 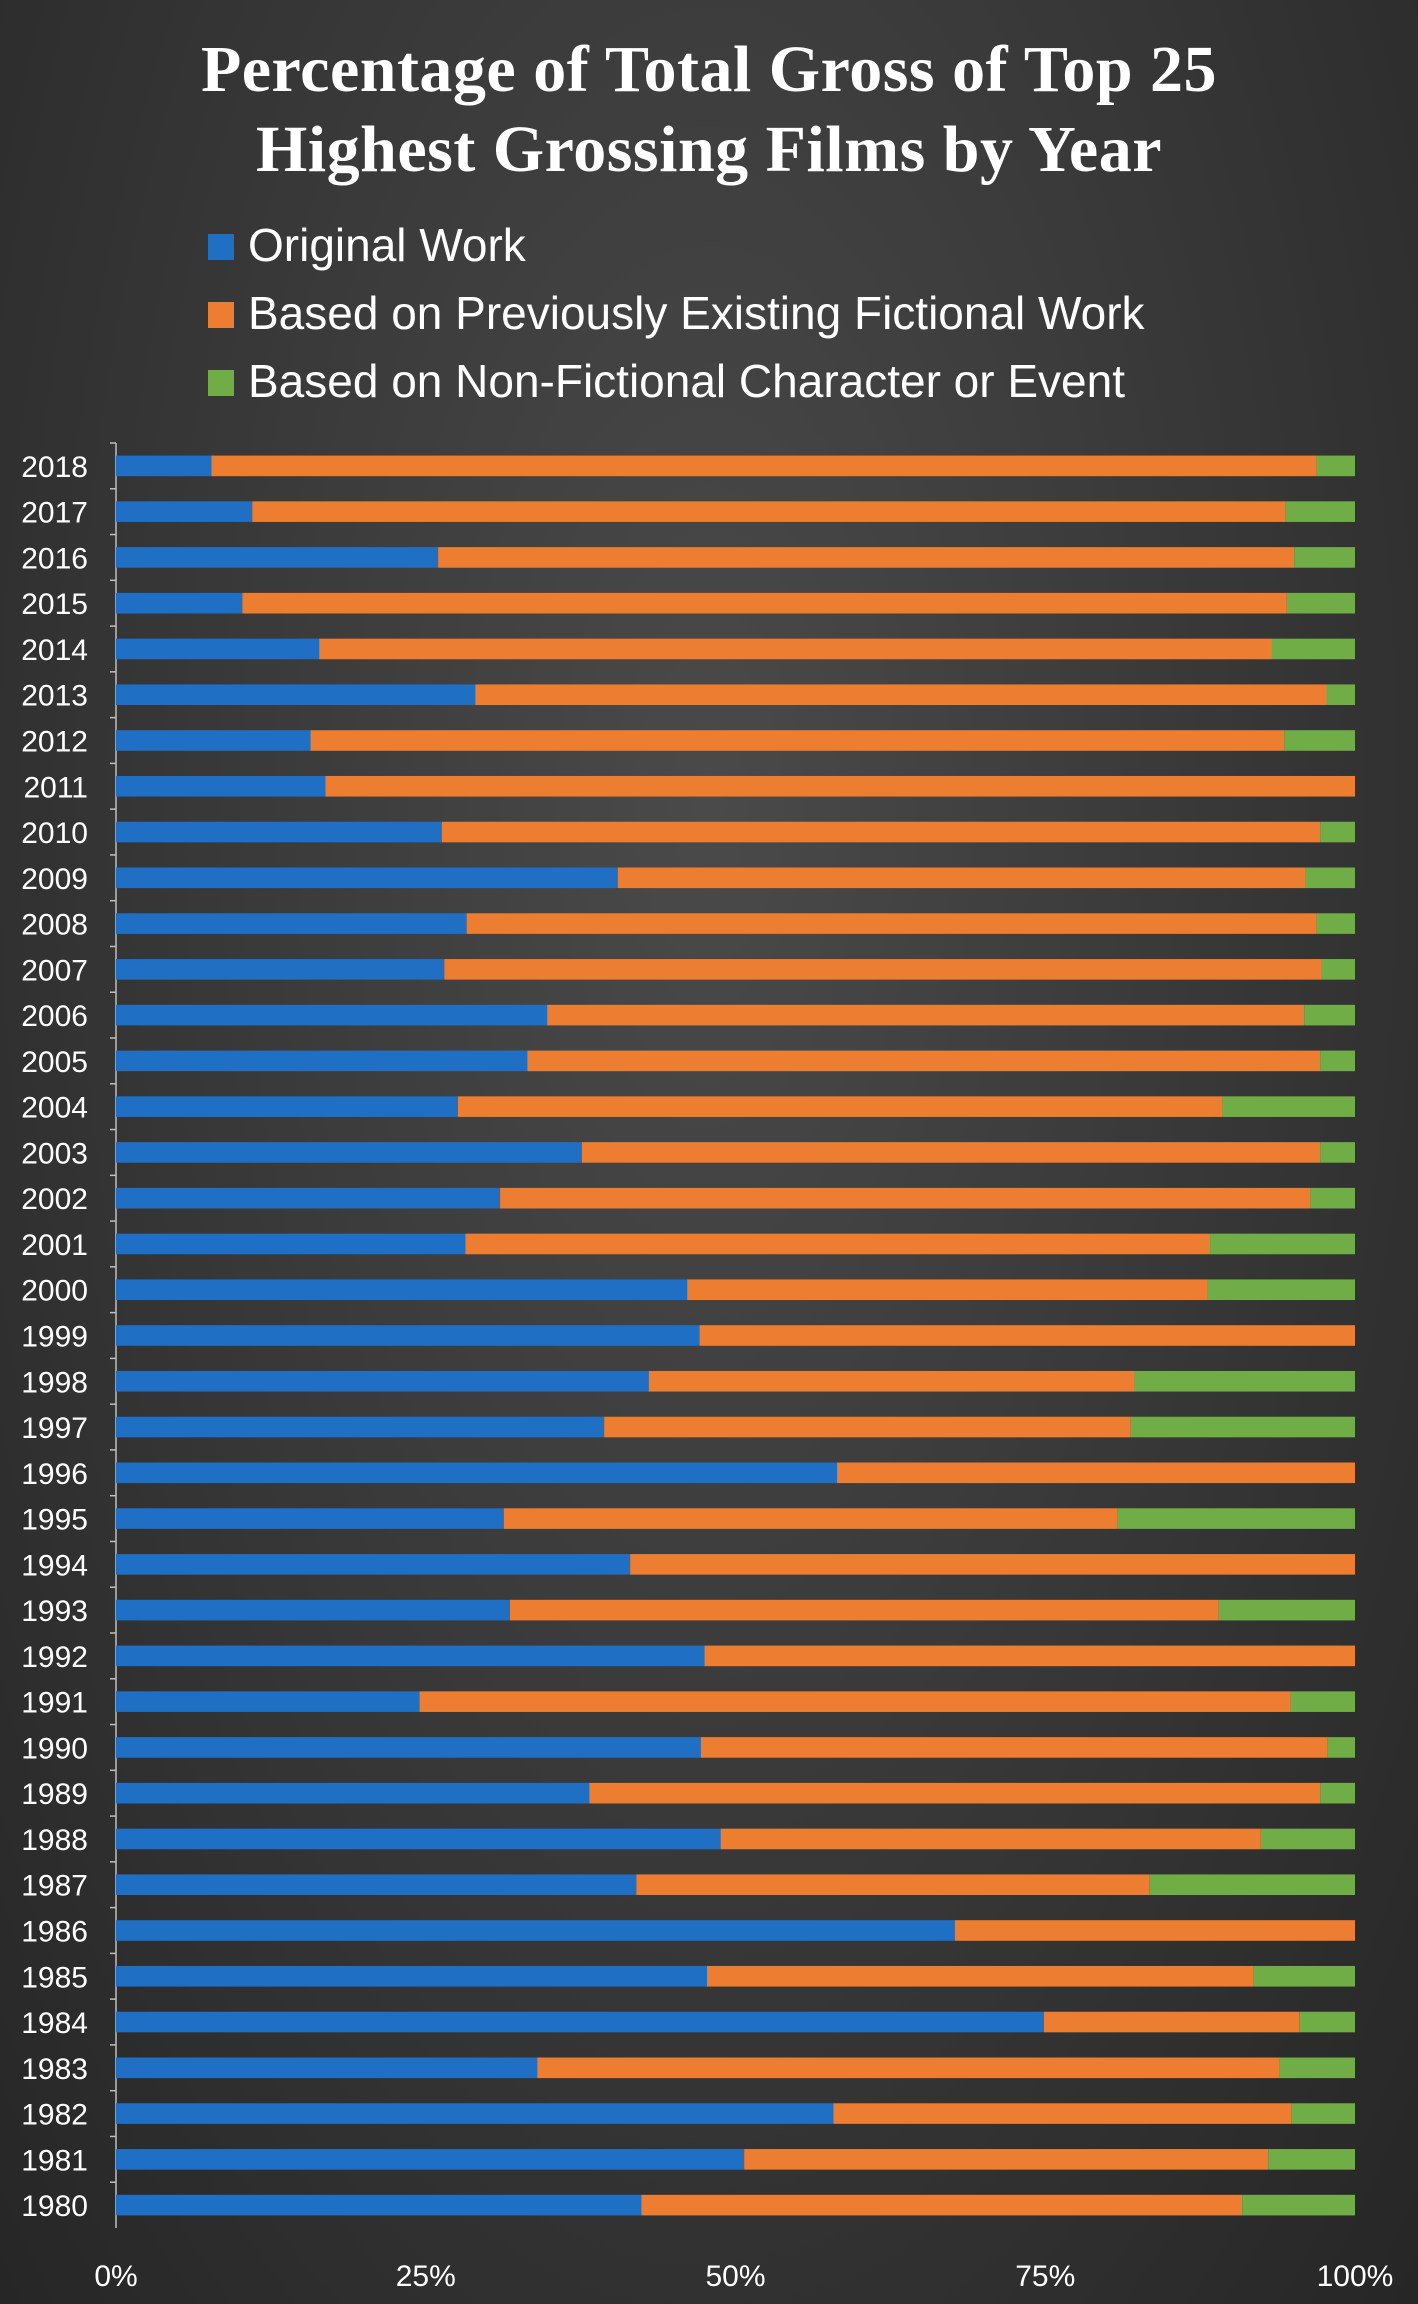 I want to click on y-tick-label-2000: 2000, so click(x=54, y=1291).